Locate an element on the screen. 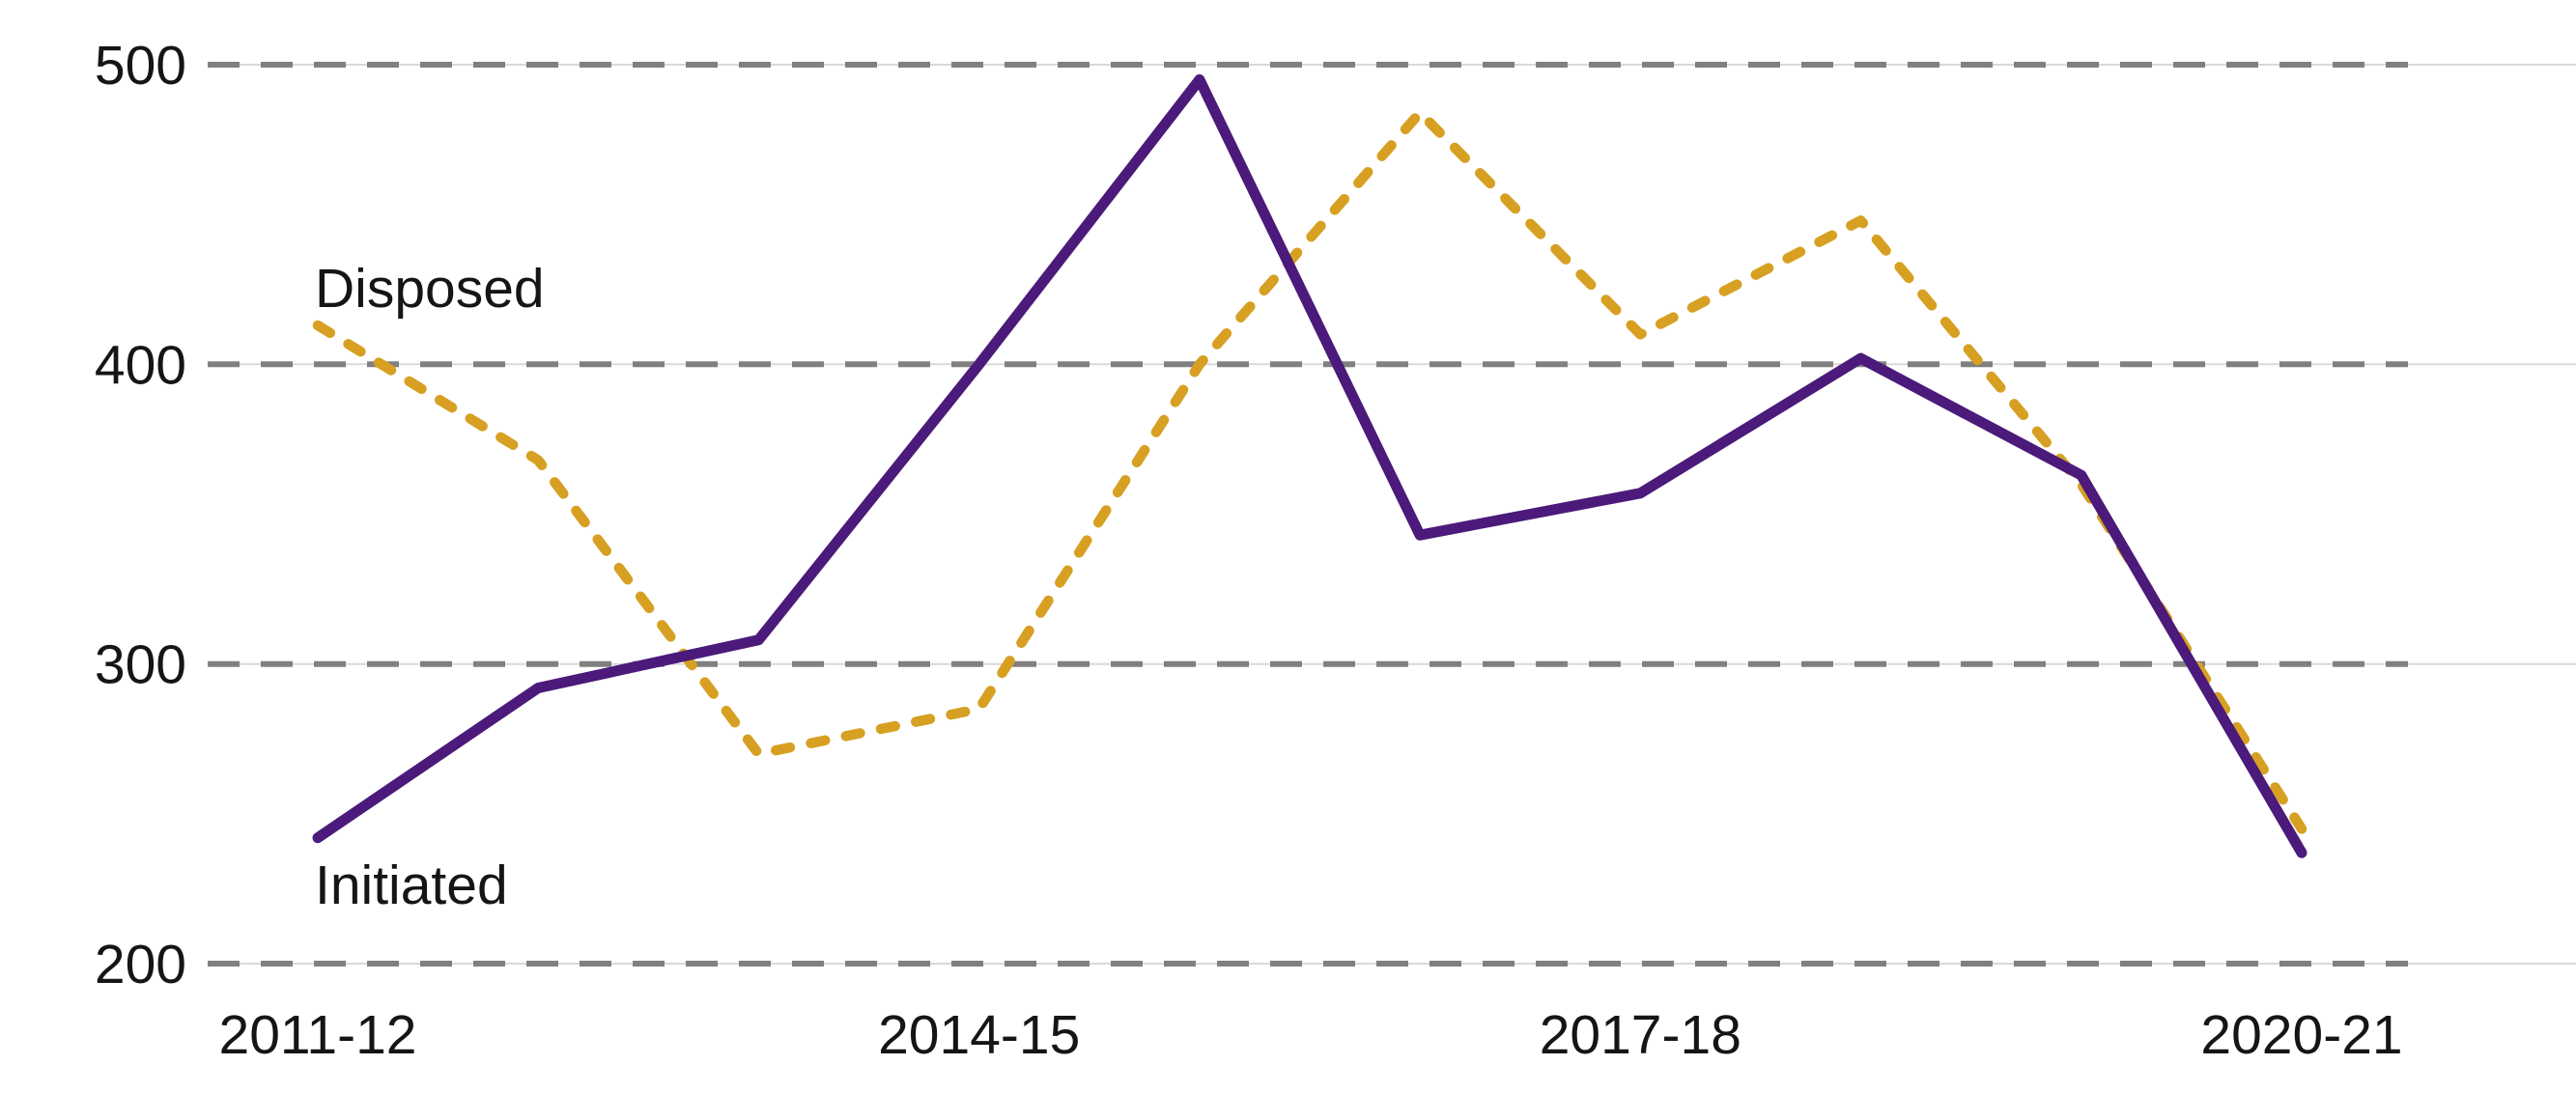 Image resolution: width=2576 pixels, height=1093 pixels. series-label-disposed: Disposed is located at coordinates (430, 289).